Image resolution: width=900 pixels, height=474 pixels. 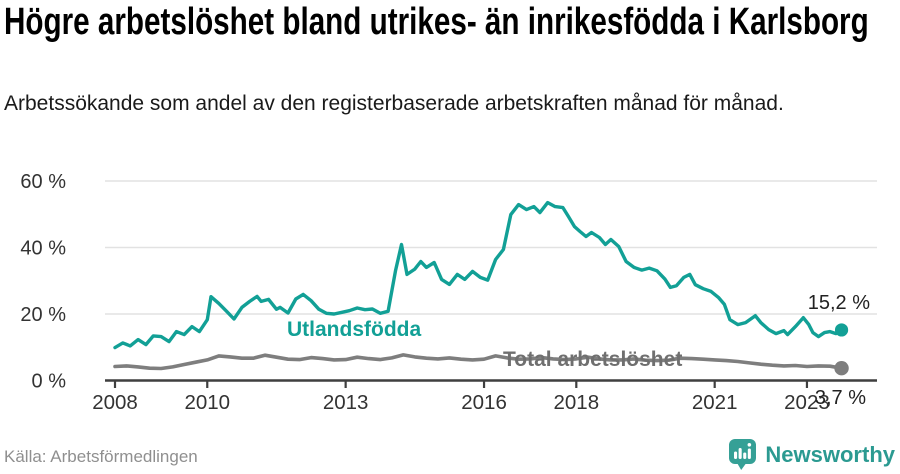 I want to click on x-axis-ticks, so click(x=461, y=384).